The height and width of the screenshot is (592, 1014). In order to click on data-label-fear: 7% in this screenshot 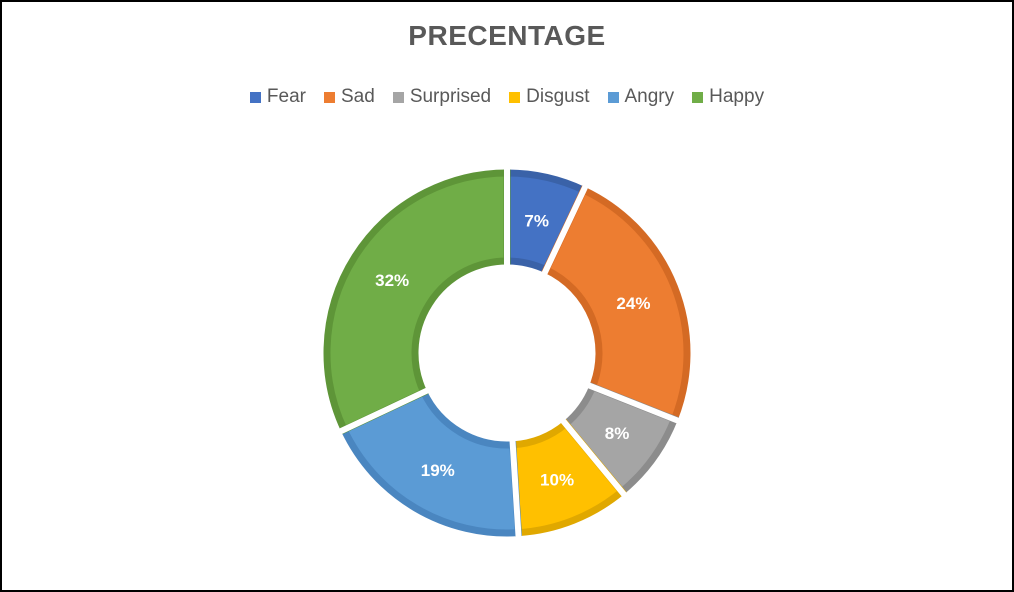, I will do `click(536, 220)`.